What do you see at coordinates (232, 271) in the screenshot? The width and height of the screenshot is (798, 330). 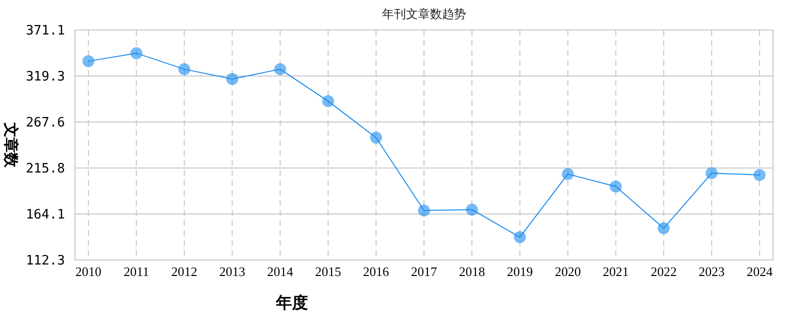 I see `x-tick-label: 2013` at bounding box center [232, 271].